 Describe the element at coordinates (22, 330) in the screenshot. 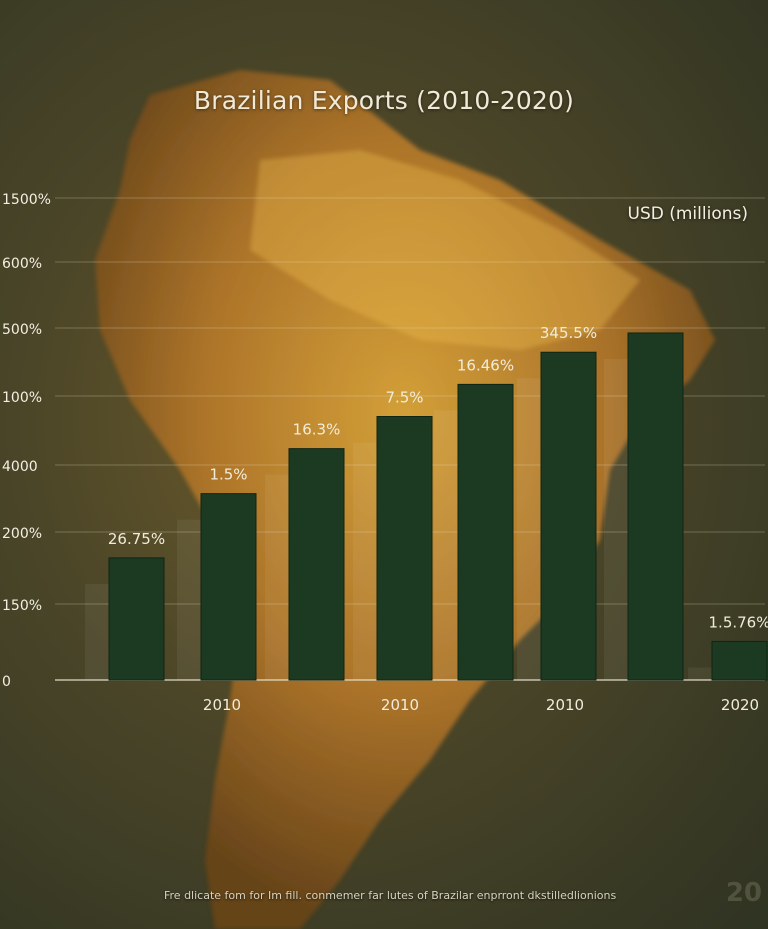

I see `y-tick-label: 500%` at that location.